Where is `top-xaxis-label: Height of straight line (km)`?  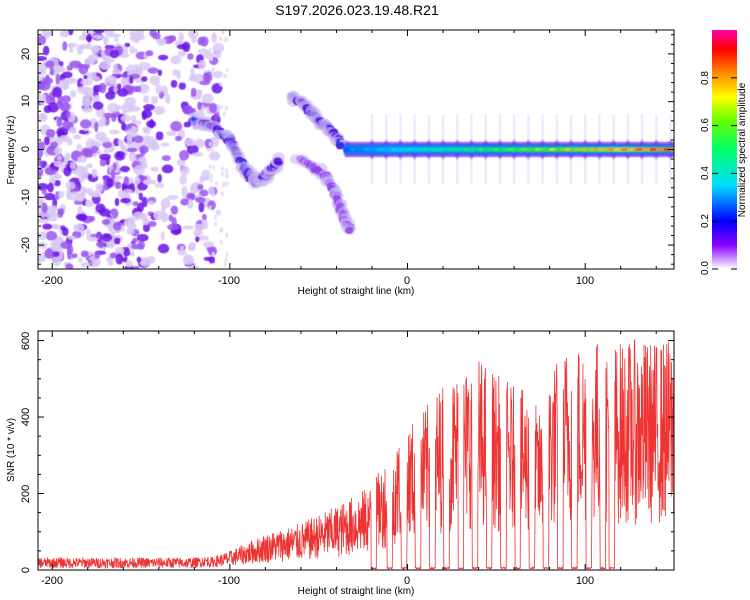
top-xaxis-label: Height of straight line (km) is located at coordinates (356, 291).